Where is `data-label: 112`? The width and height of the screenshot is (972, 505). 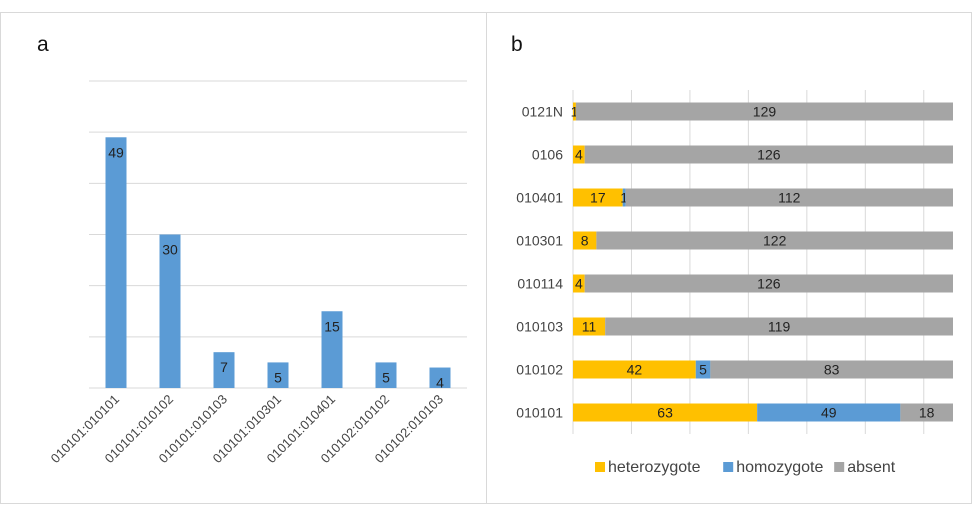 data-label: 112 is located at coordinates (789, 198).